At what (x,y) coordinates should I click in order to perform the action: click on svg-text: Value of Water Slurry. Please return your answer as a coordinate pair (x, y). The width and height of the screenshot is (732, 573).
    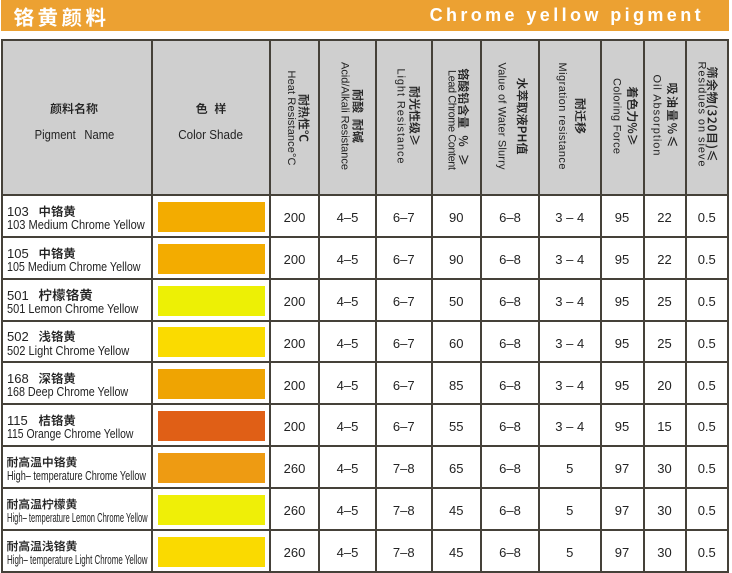
    Looking at the image, I should click on (502, 117).